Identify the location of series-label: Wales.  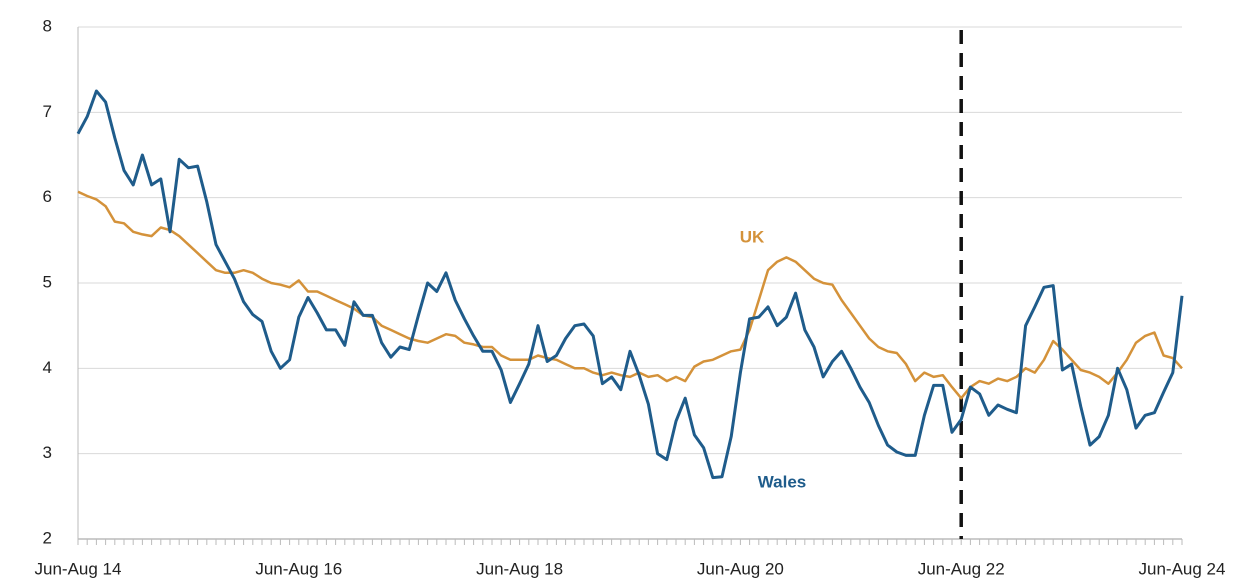
(782, 481).